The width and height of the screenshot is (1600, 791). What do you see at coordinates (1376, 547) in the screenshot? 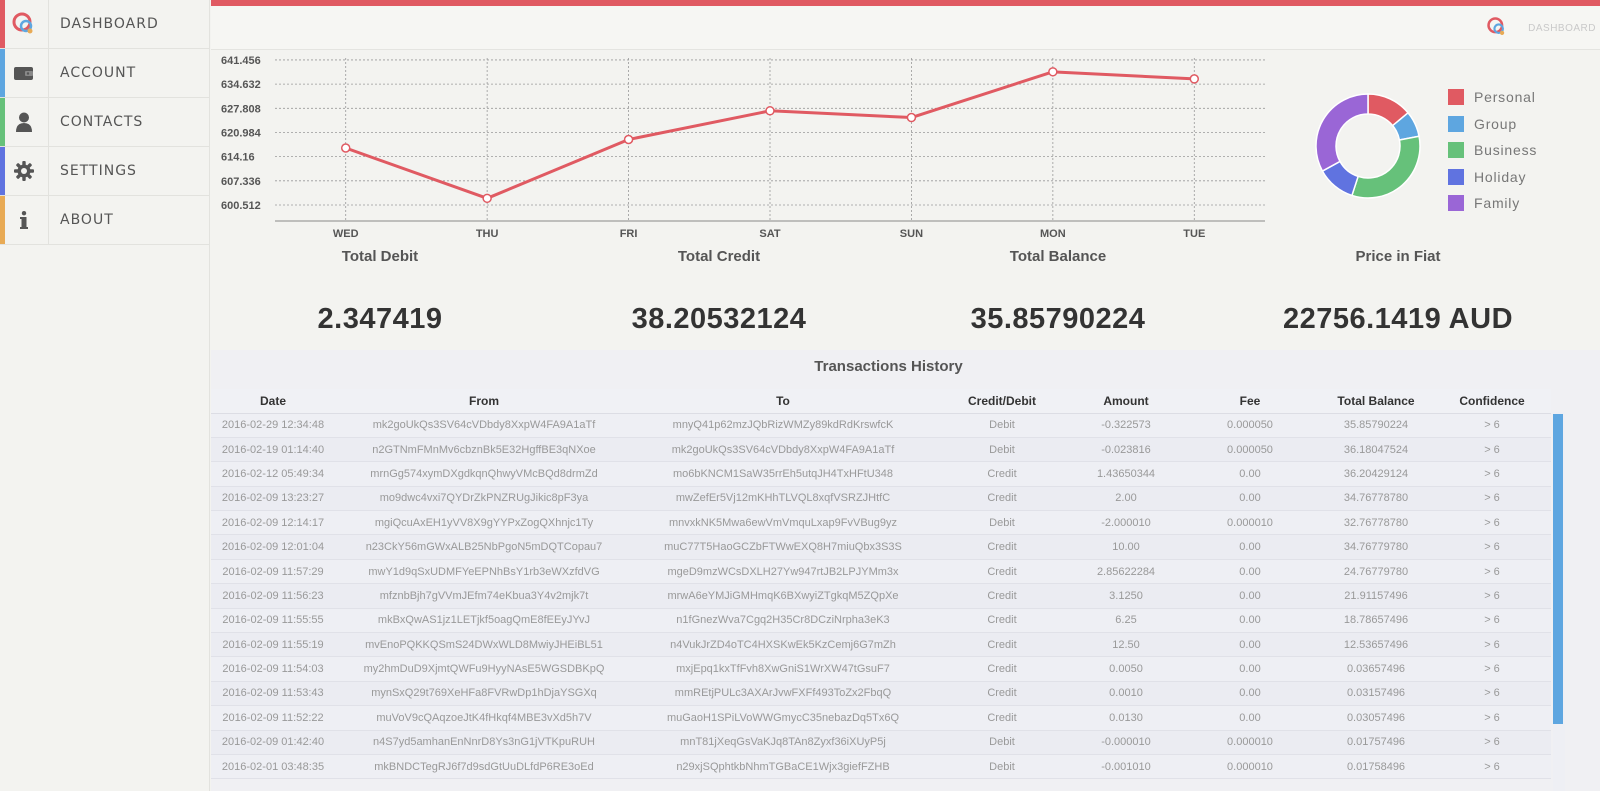
I see `table-cell: 34.76779780` at bounding box center [1376, 547].